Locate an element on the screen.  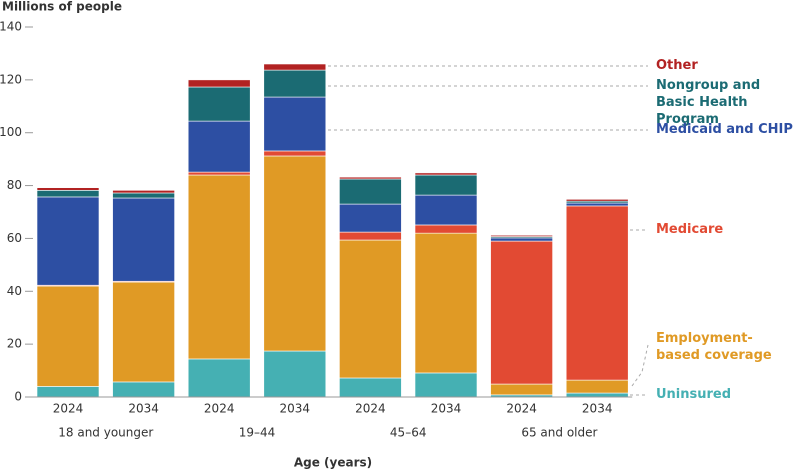
leader-line is located at coordinates (640, 365).